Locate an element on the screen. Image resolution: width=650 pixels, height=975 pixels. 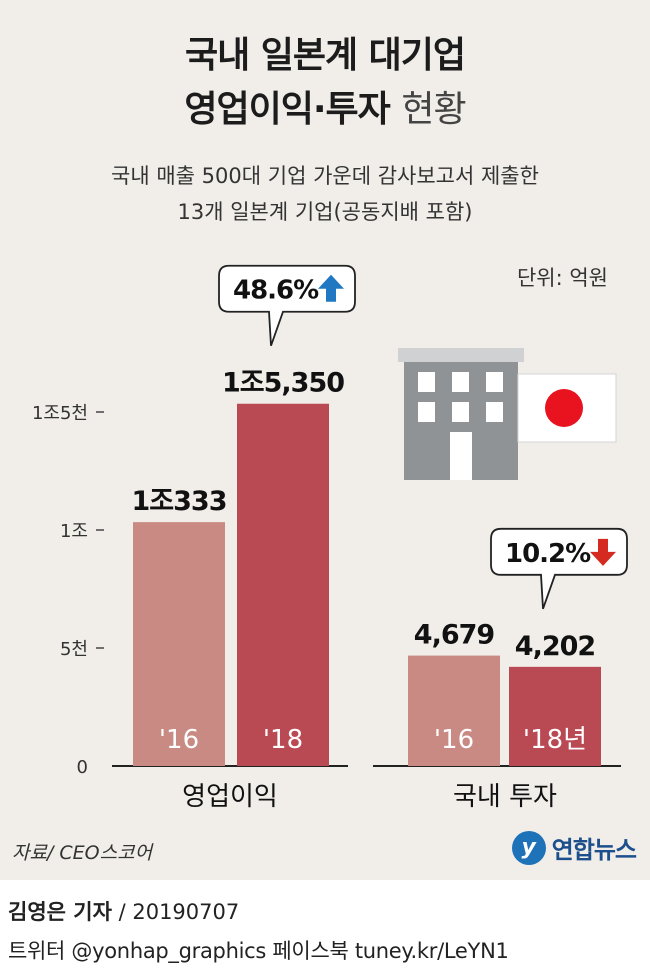
yonhap-logo: y 연합뉴스 is located at coordinates (574, 847).